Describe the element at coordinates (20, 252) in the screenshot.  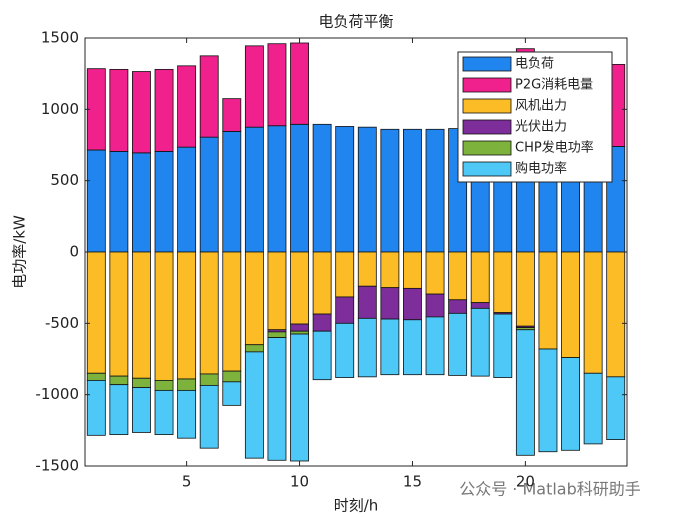
I see `y-axis-label: 电功率/kW` at that location.